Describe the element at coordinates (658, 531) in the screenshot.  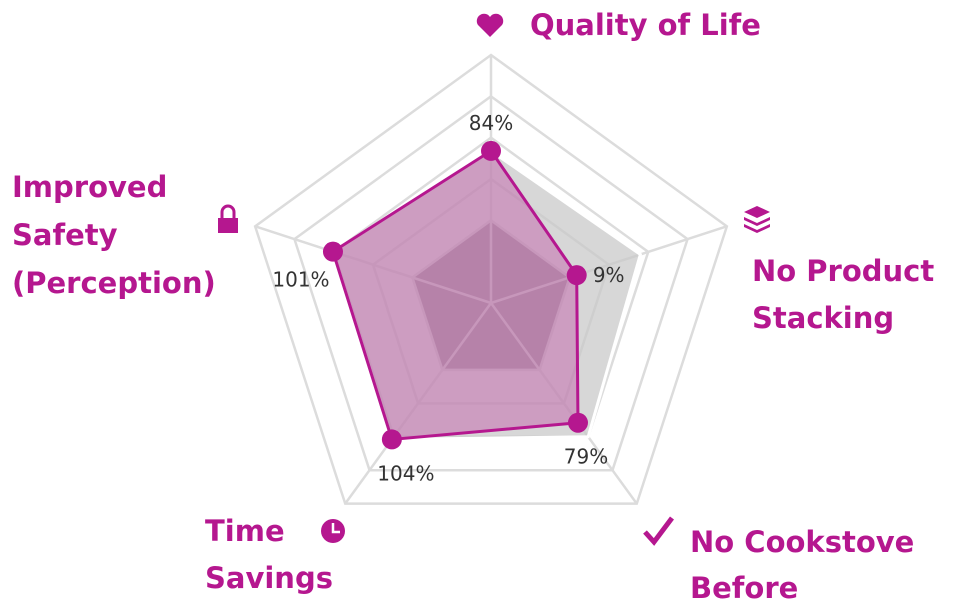
I see `check-icon` at that location.